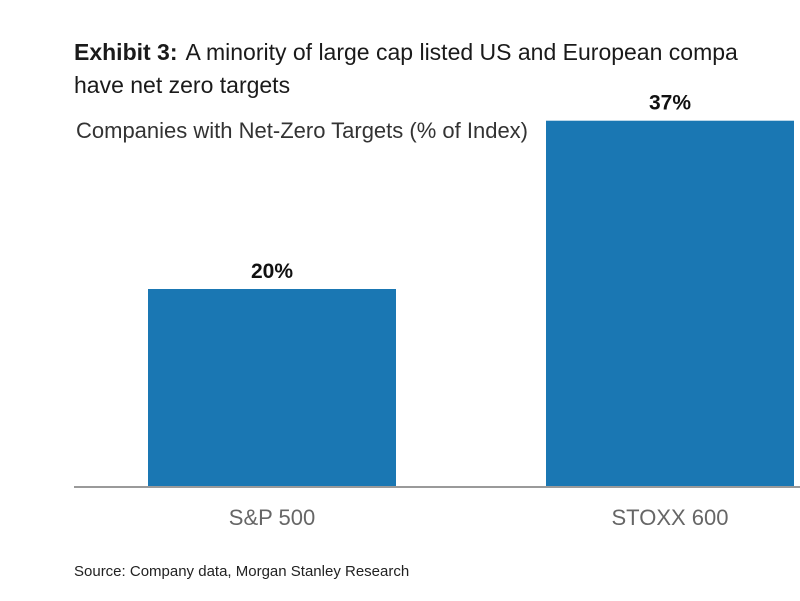  What do you see at coordinates (126, 52) in the screenshot?
I see `exhibit-label: Exhibit 3:` at bounding box center [126, 52].